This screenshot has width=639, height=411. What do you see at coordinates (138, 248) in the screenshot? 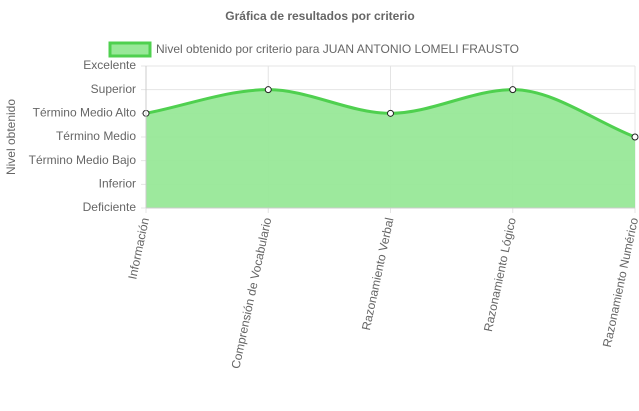
I see `x-tick-label: Información` at bounding box center [138, 248].